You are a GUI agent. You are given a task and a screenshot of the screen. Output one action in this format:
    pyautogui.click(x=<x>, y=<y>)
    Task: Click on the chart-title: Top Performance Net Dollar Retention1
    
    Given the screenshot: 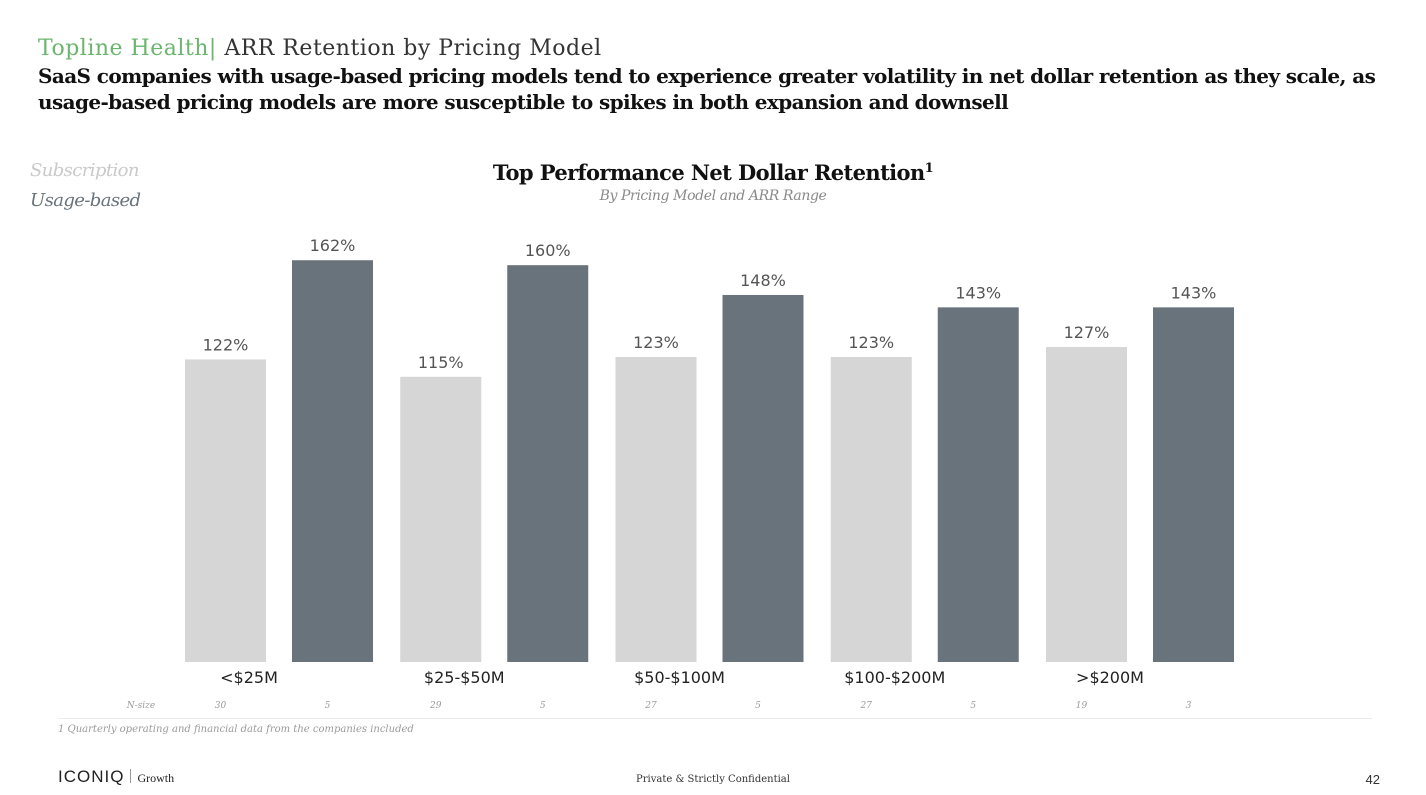 What is the action you would take?
    pyautogui.click(x=713, y=172)
    